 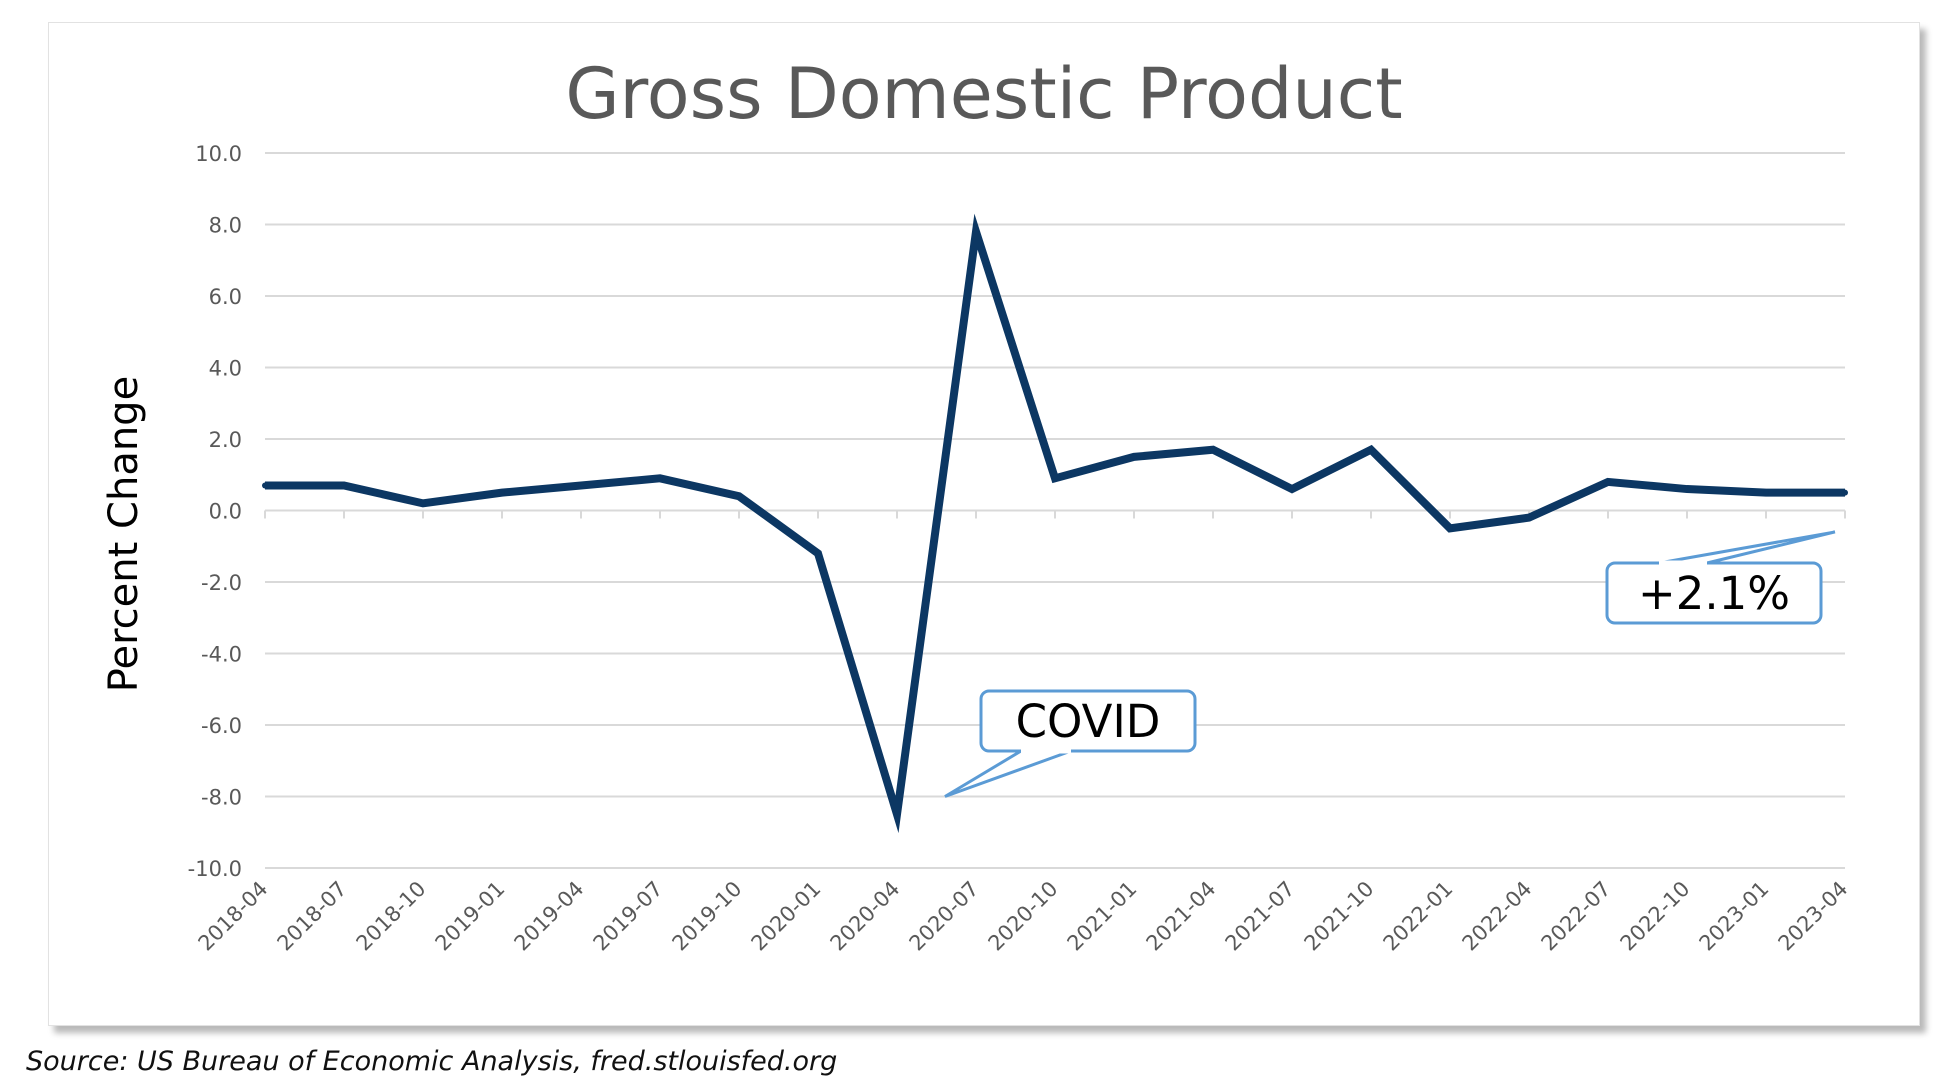 What do you see at coordinates (944, 916) in the screenshot?
I see `x-tick-label: 2020-07` at bounding box center [944, 916].